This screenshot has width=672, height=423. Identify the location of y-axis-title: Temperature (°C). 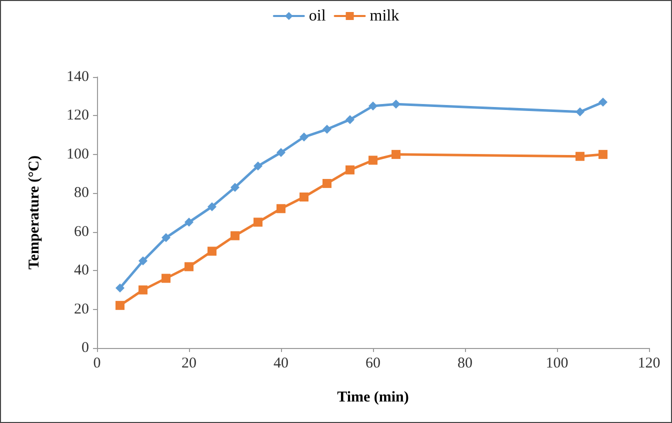
(34, 213).